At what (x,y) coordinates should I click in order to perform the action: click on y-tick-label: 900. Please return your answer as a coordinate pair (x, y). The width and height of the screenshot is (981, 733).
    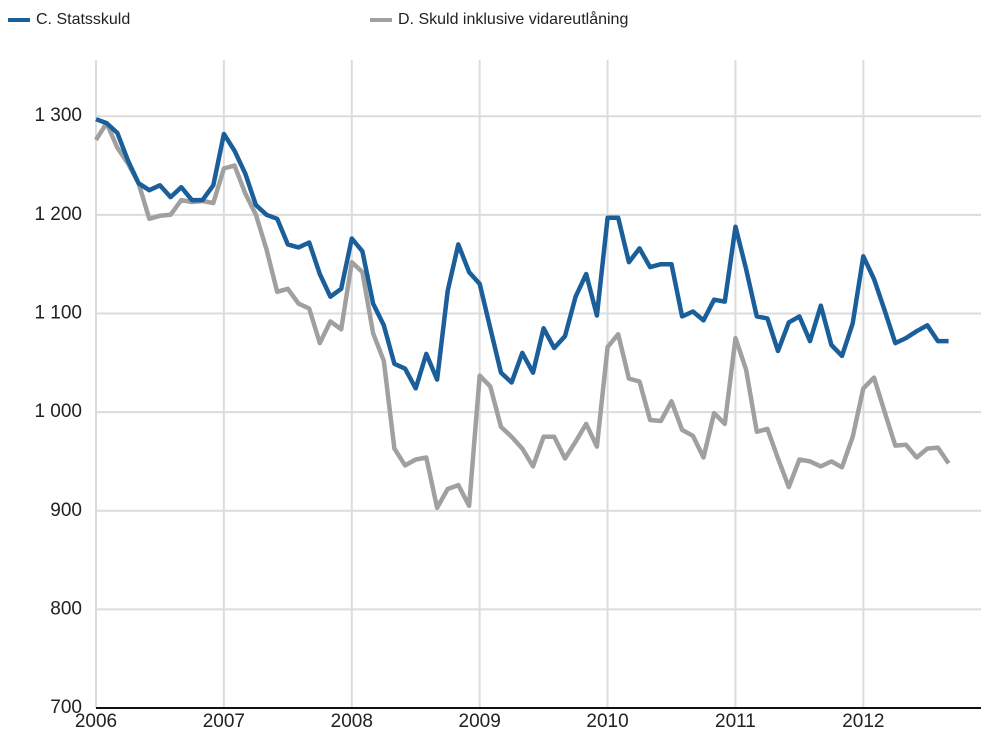
    Looking at the image, I should click on (66, 510).